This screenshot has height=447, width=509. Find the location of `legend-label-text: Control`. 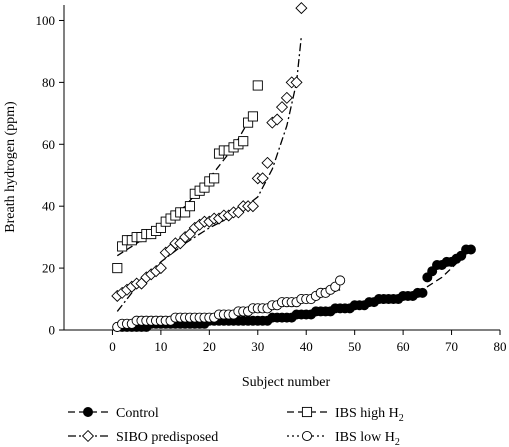

legend-label-text: Control is located at coordinates (137, 413).